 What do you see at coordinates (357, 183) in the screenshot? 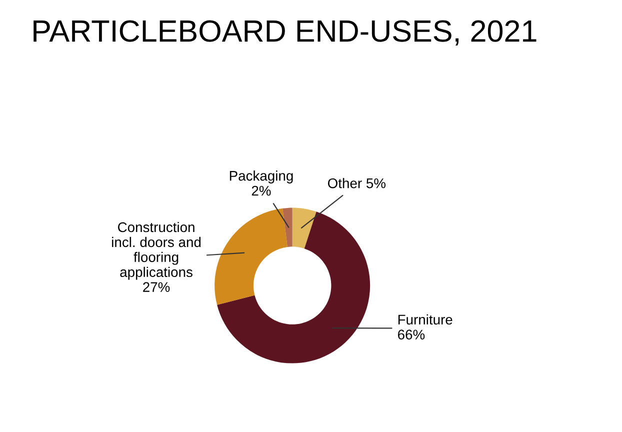
I see `slice-label: Other 5%` at bounding box center [357, 183].